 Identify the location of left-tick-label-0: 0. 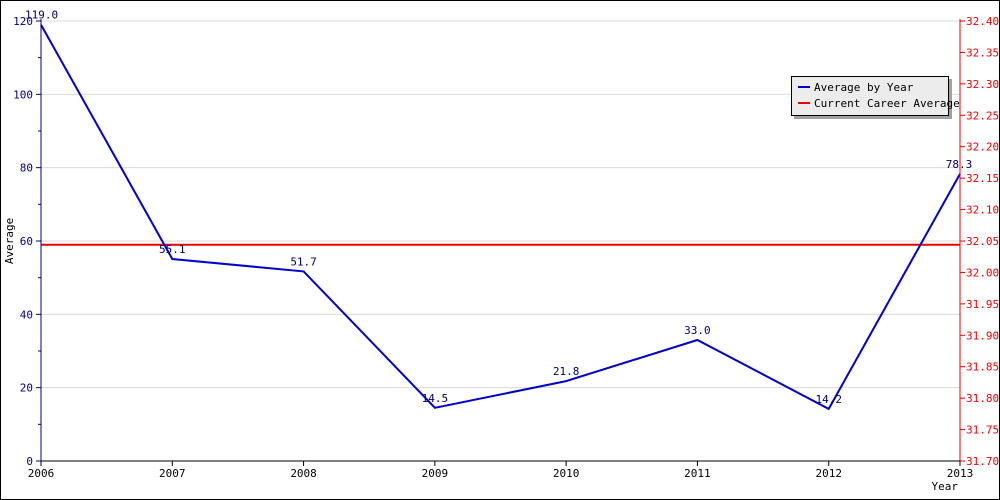
(29, 461).